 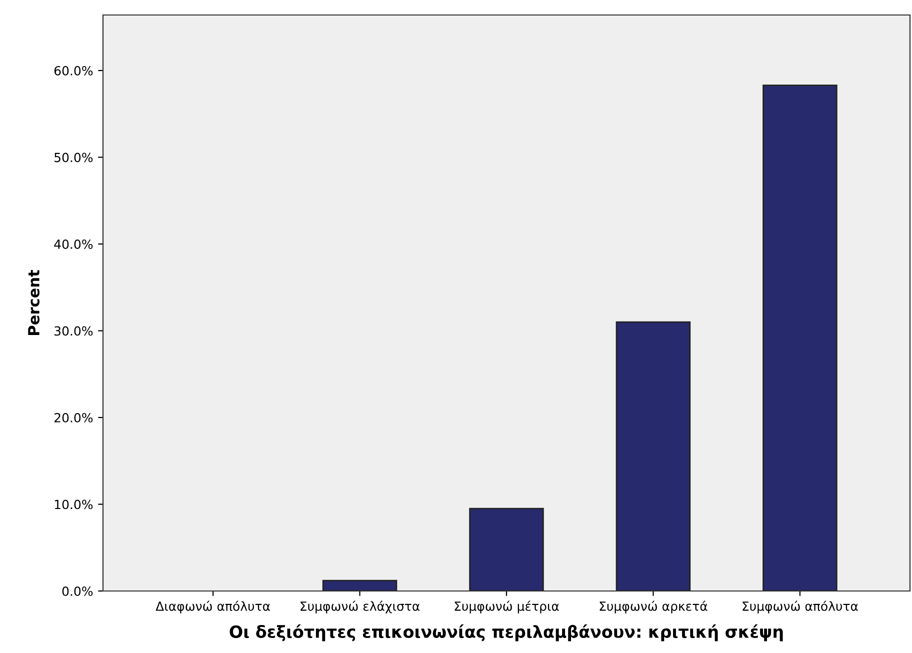 I want to click on y-tick-label: 60.0%, so click(x=73, y=71).